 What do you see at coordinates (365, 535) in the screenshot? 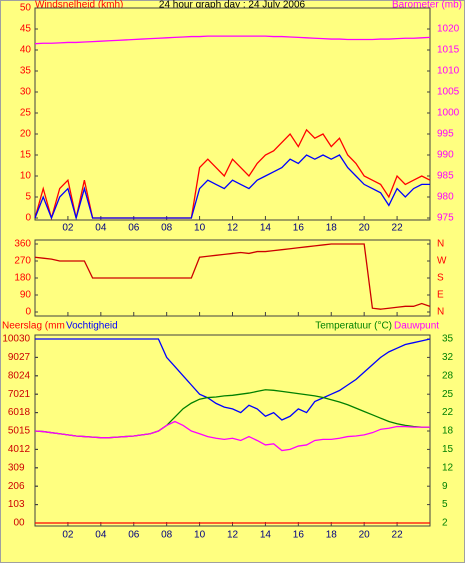
I see `x-tick-label: 20` at bounding box center [365, 535].